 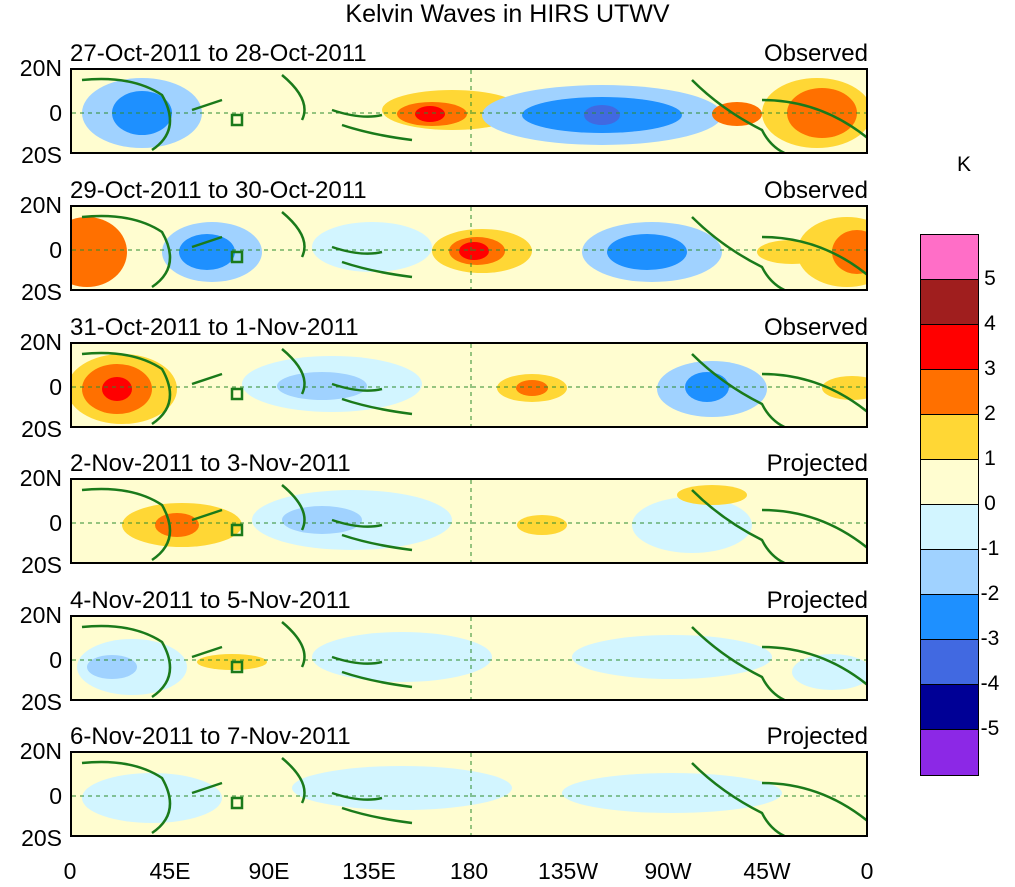 What do you see at coordinates (210, 736) in the screenshot?
I see `panel-6-dates: 6-Nov-2011 to 7-Nov-2011` at bounding box center [210, 736].